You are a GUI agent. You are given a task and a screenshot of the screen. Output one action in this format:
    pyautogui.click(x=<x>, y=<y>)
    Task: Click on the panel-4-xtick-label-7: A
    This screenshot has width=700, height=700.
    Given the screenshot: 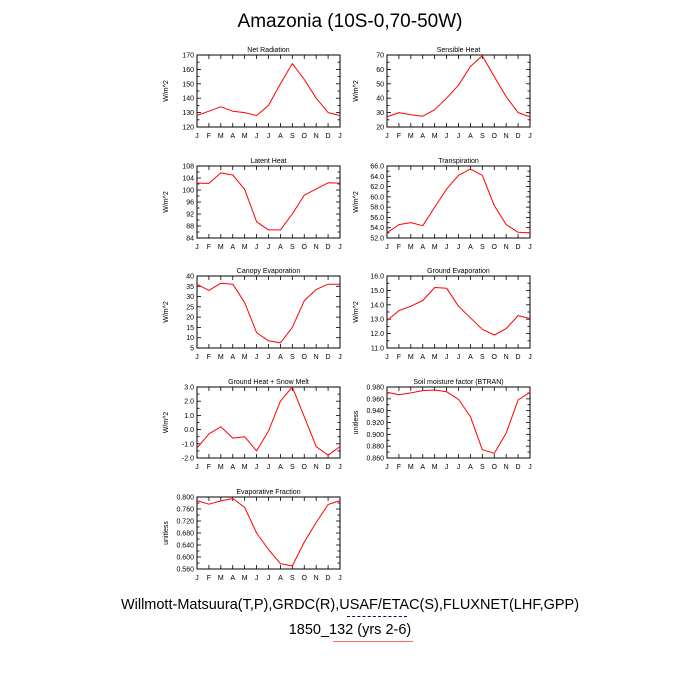 What is the action you would take?
    pyautogui.click(x=470, y=247)
    